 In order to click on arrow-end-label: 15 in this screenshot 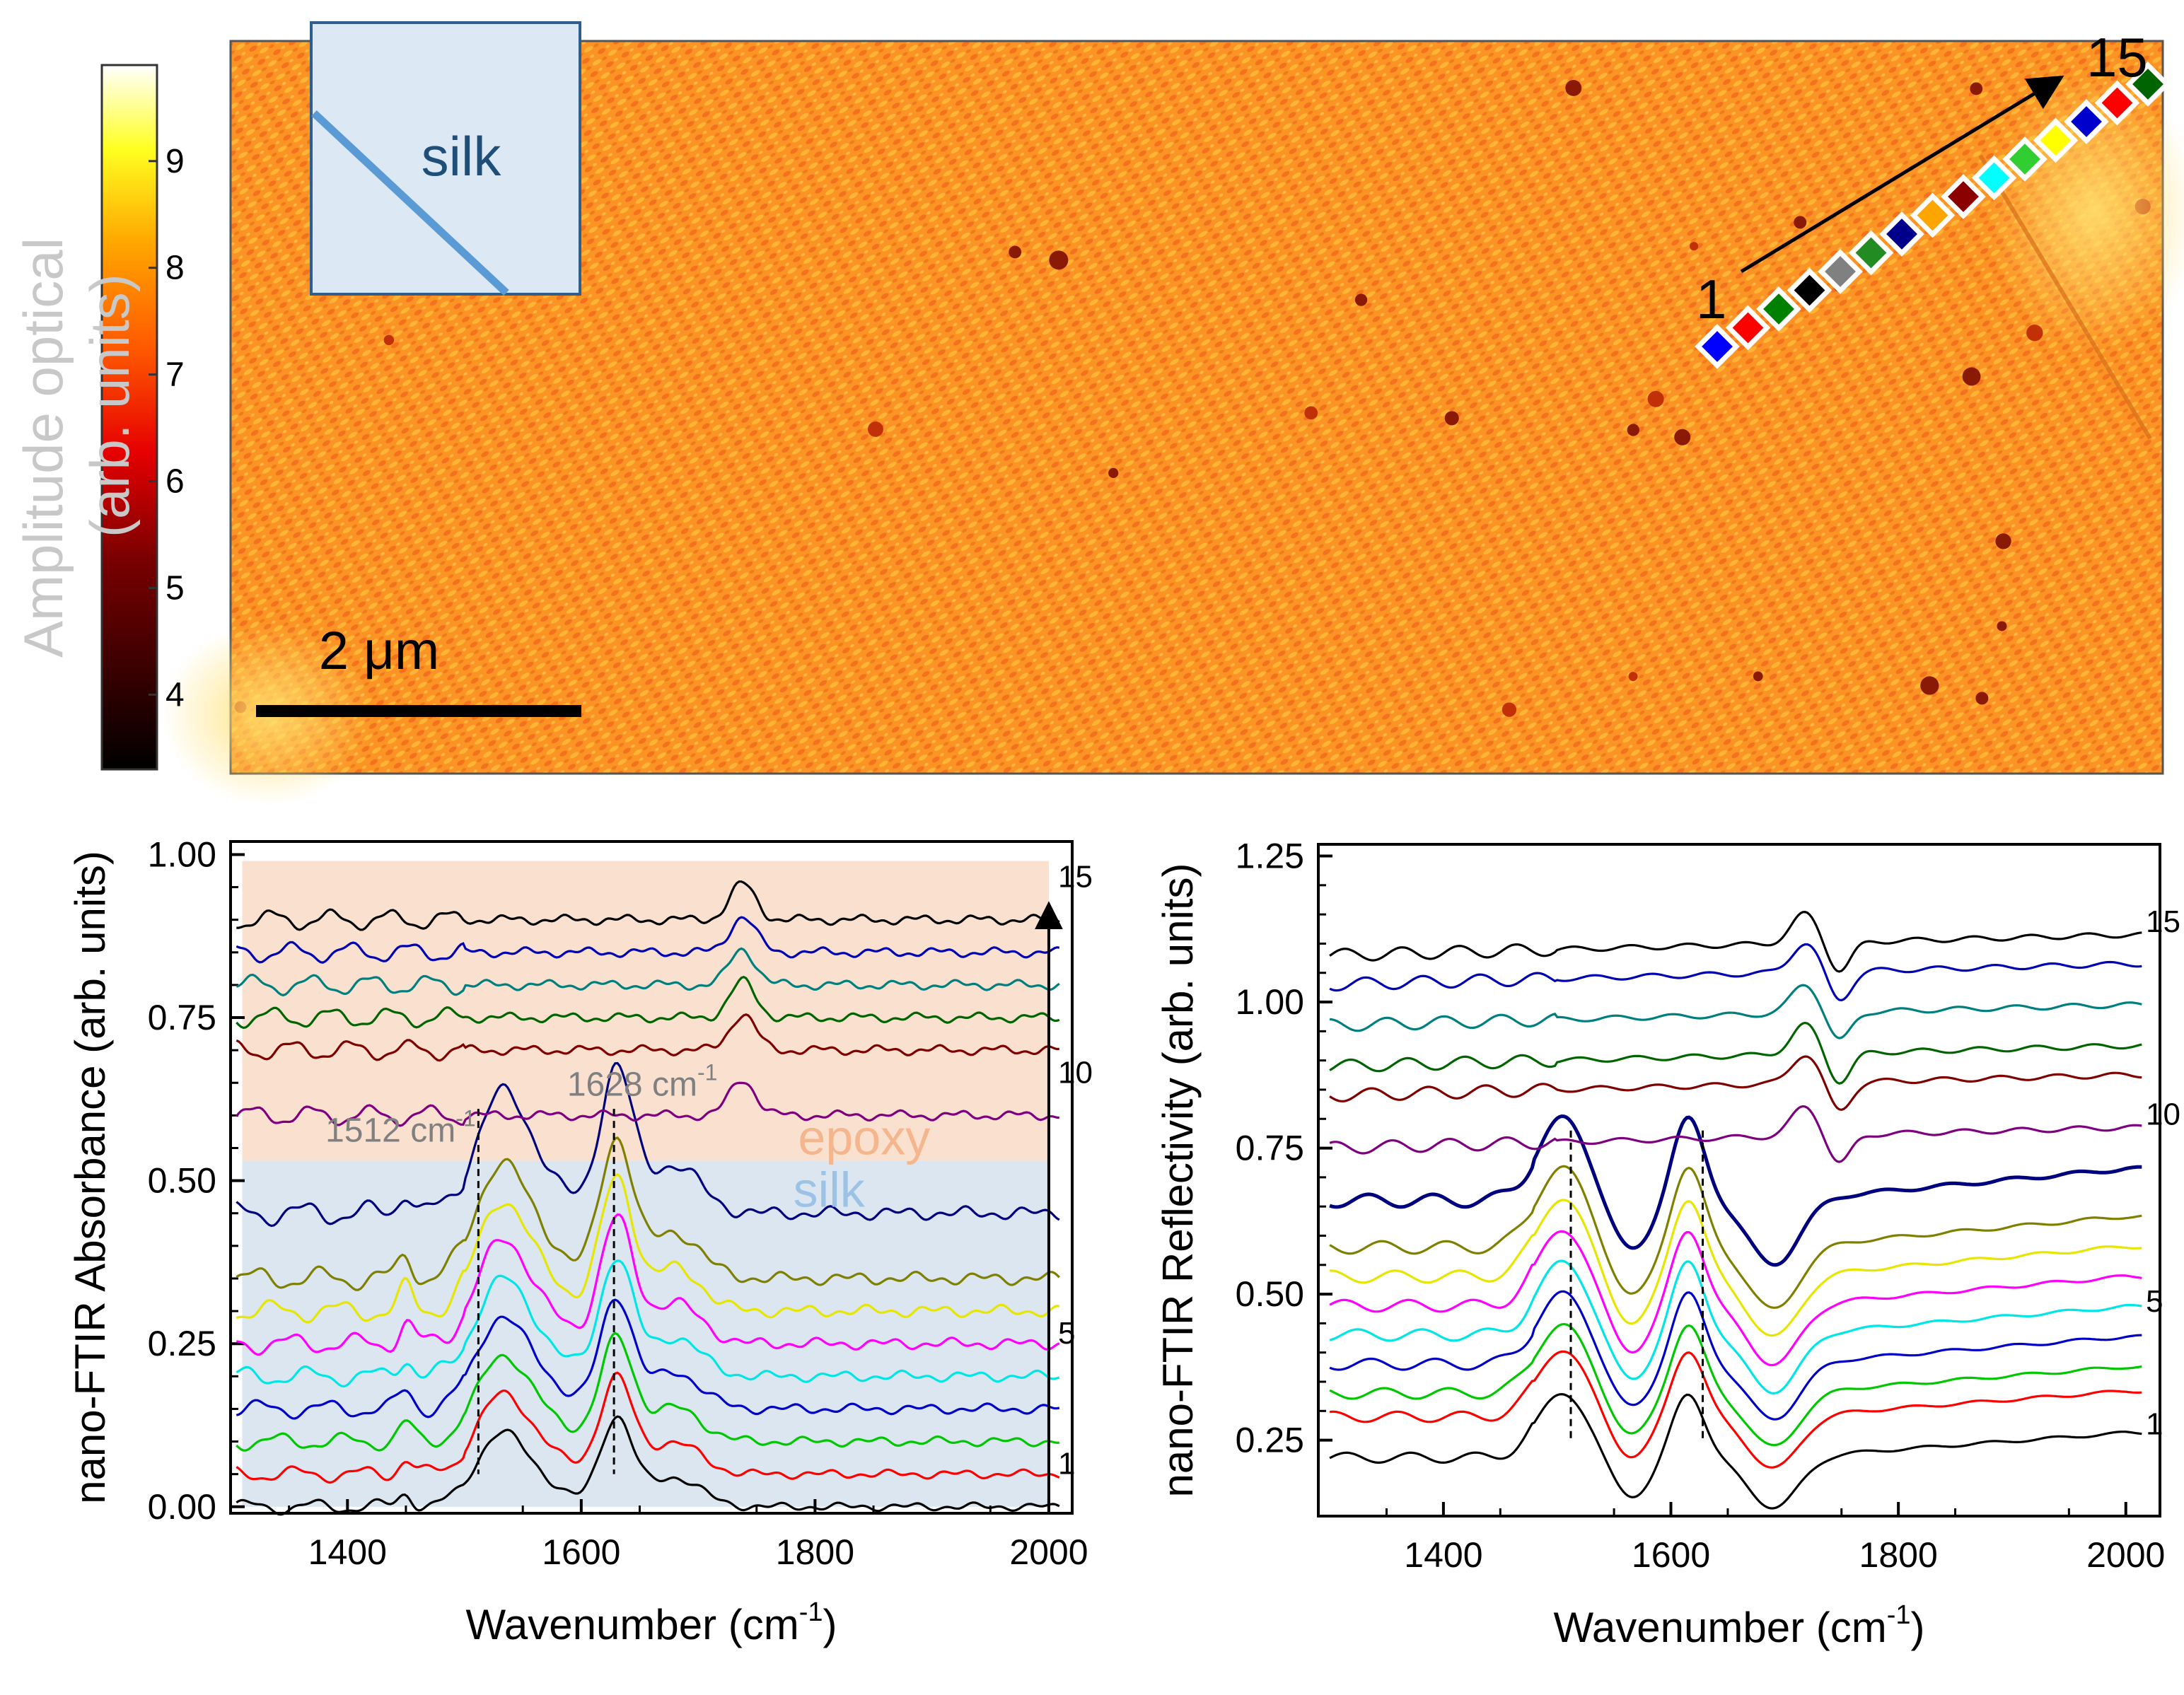, I will do `click(2117, 57)`.